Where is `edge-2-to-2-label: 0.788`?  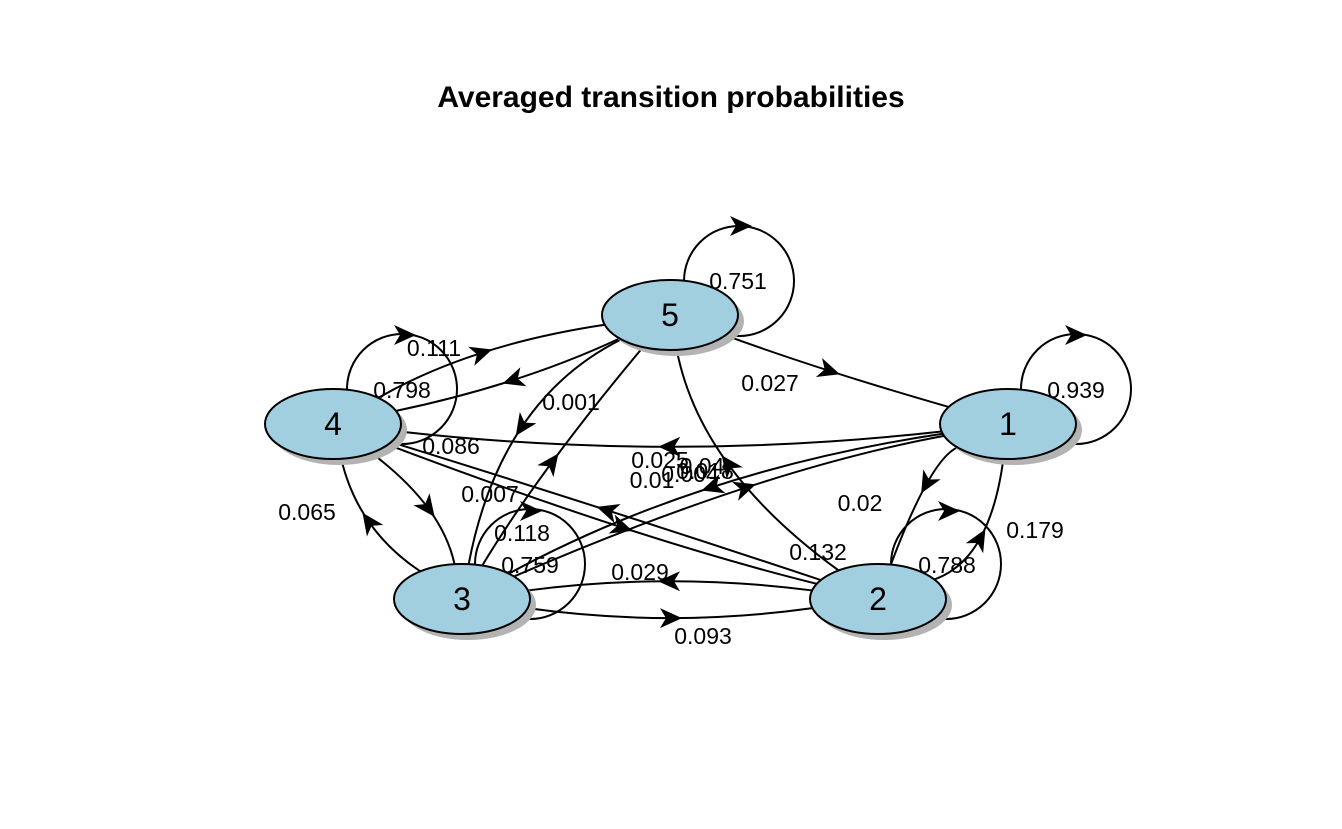 edge-2-to-2-label: 0.788 is located at coordinates (947, 565).